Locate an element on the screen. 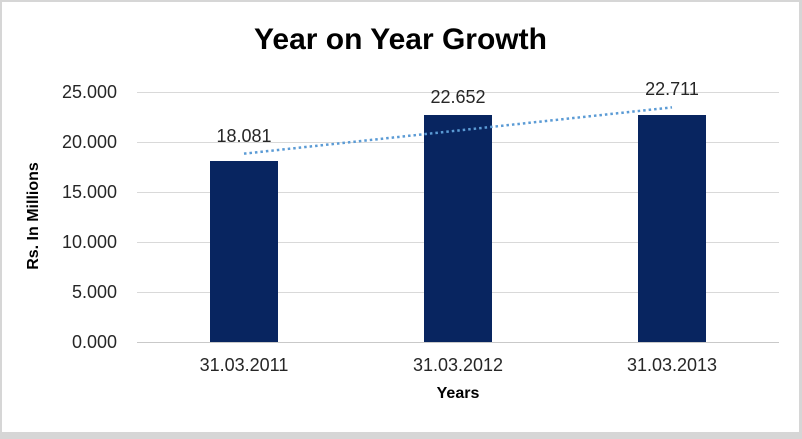  gridline is located at coordinates (458, 92).